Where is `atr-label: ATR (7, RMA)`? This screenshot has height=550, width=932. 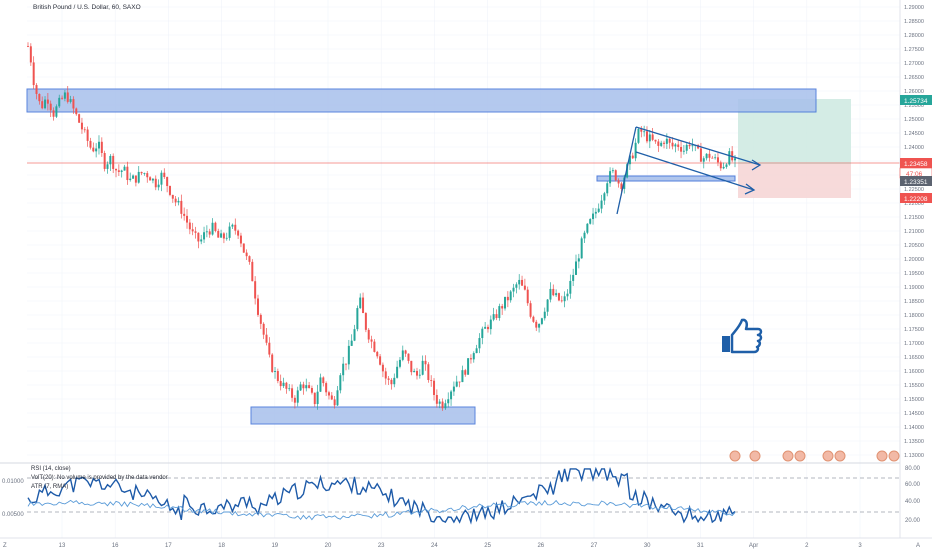
atr-label: ATR (7, RMA) is located at coordinates (49, 487).